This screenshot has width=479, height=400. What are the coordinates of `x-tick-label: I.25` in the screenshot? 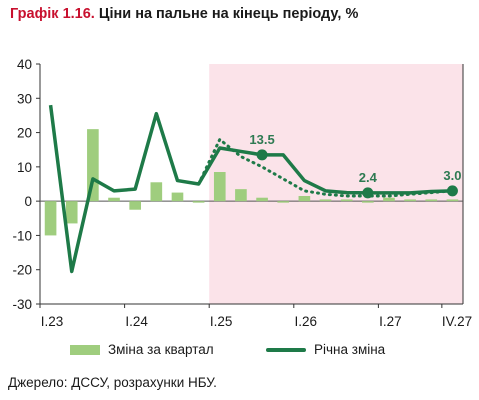 It's located at (221, 321).